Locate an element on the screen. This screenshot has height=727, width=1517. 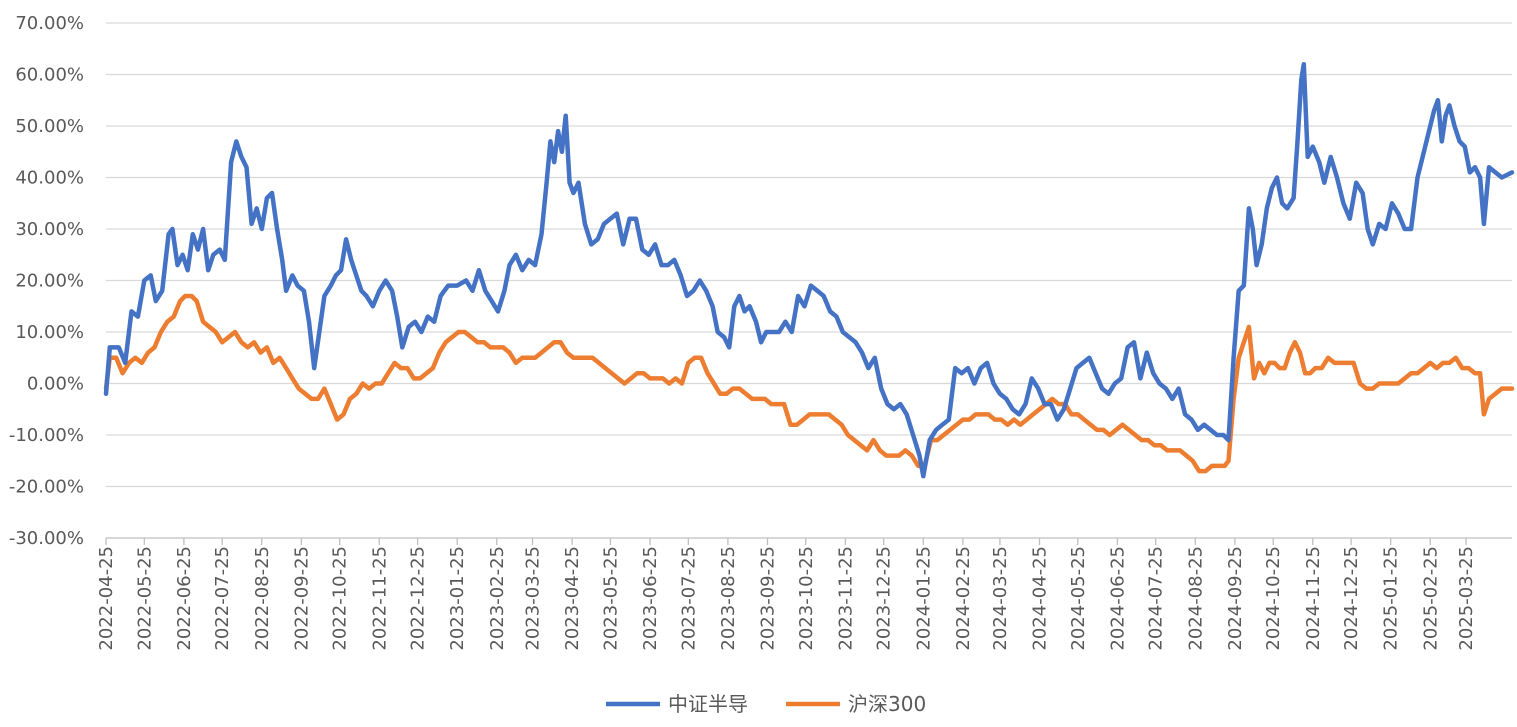
x-tick-label: 2024-03-25 is located at coordinates (1000, 598).